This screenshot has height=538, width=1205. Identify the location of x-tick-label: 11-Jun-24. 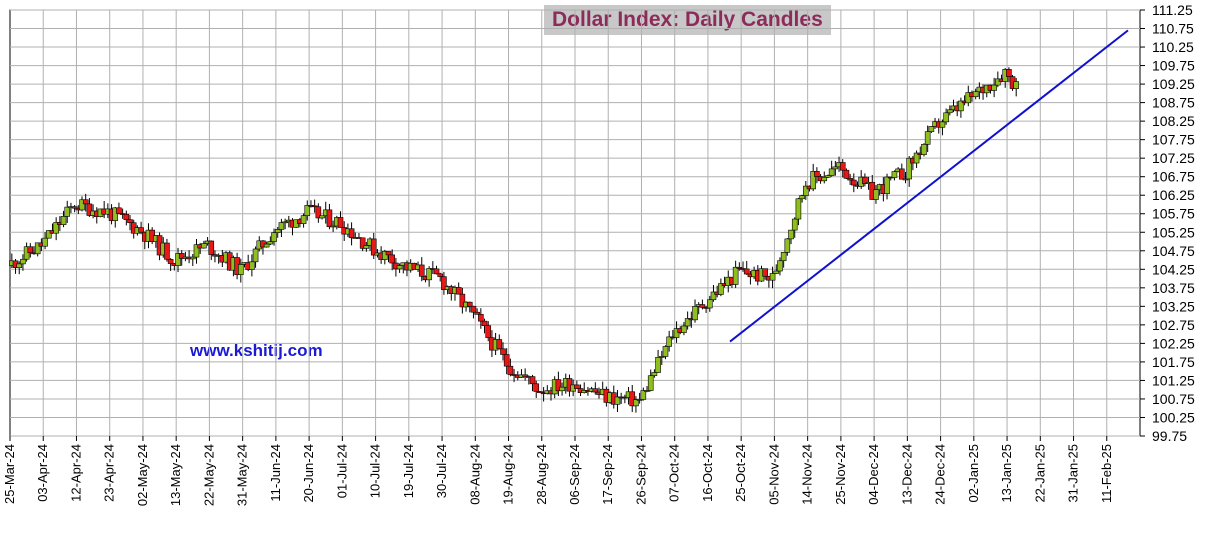
(275, 473).